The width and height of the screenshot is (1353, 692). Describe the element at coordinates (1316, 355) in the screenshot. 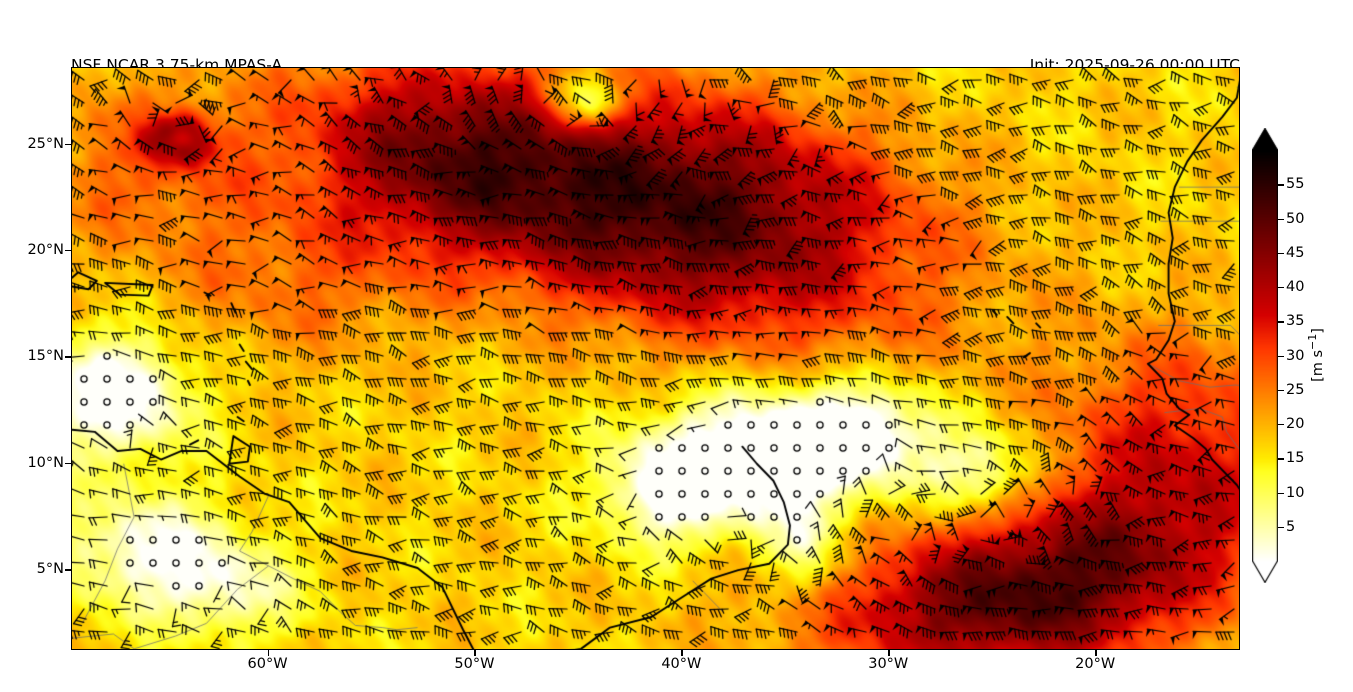

I see `colorbar-axis-label: [m s−1]` at that location.